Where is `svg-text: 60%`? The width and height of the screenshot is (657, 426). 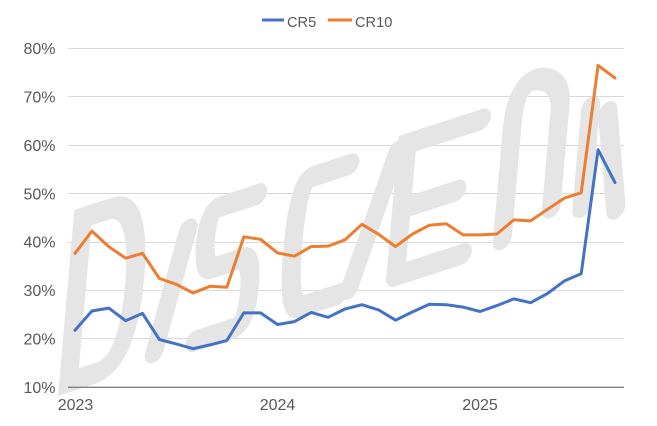
svg-text: 60% is located at coordinates (39, 146).